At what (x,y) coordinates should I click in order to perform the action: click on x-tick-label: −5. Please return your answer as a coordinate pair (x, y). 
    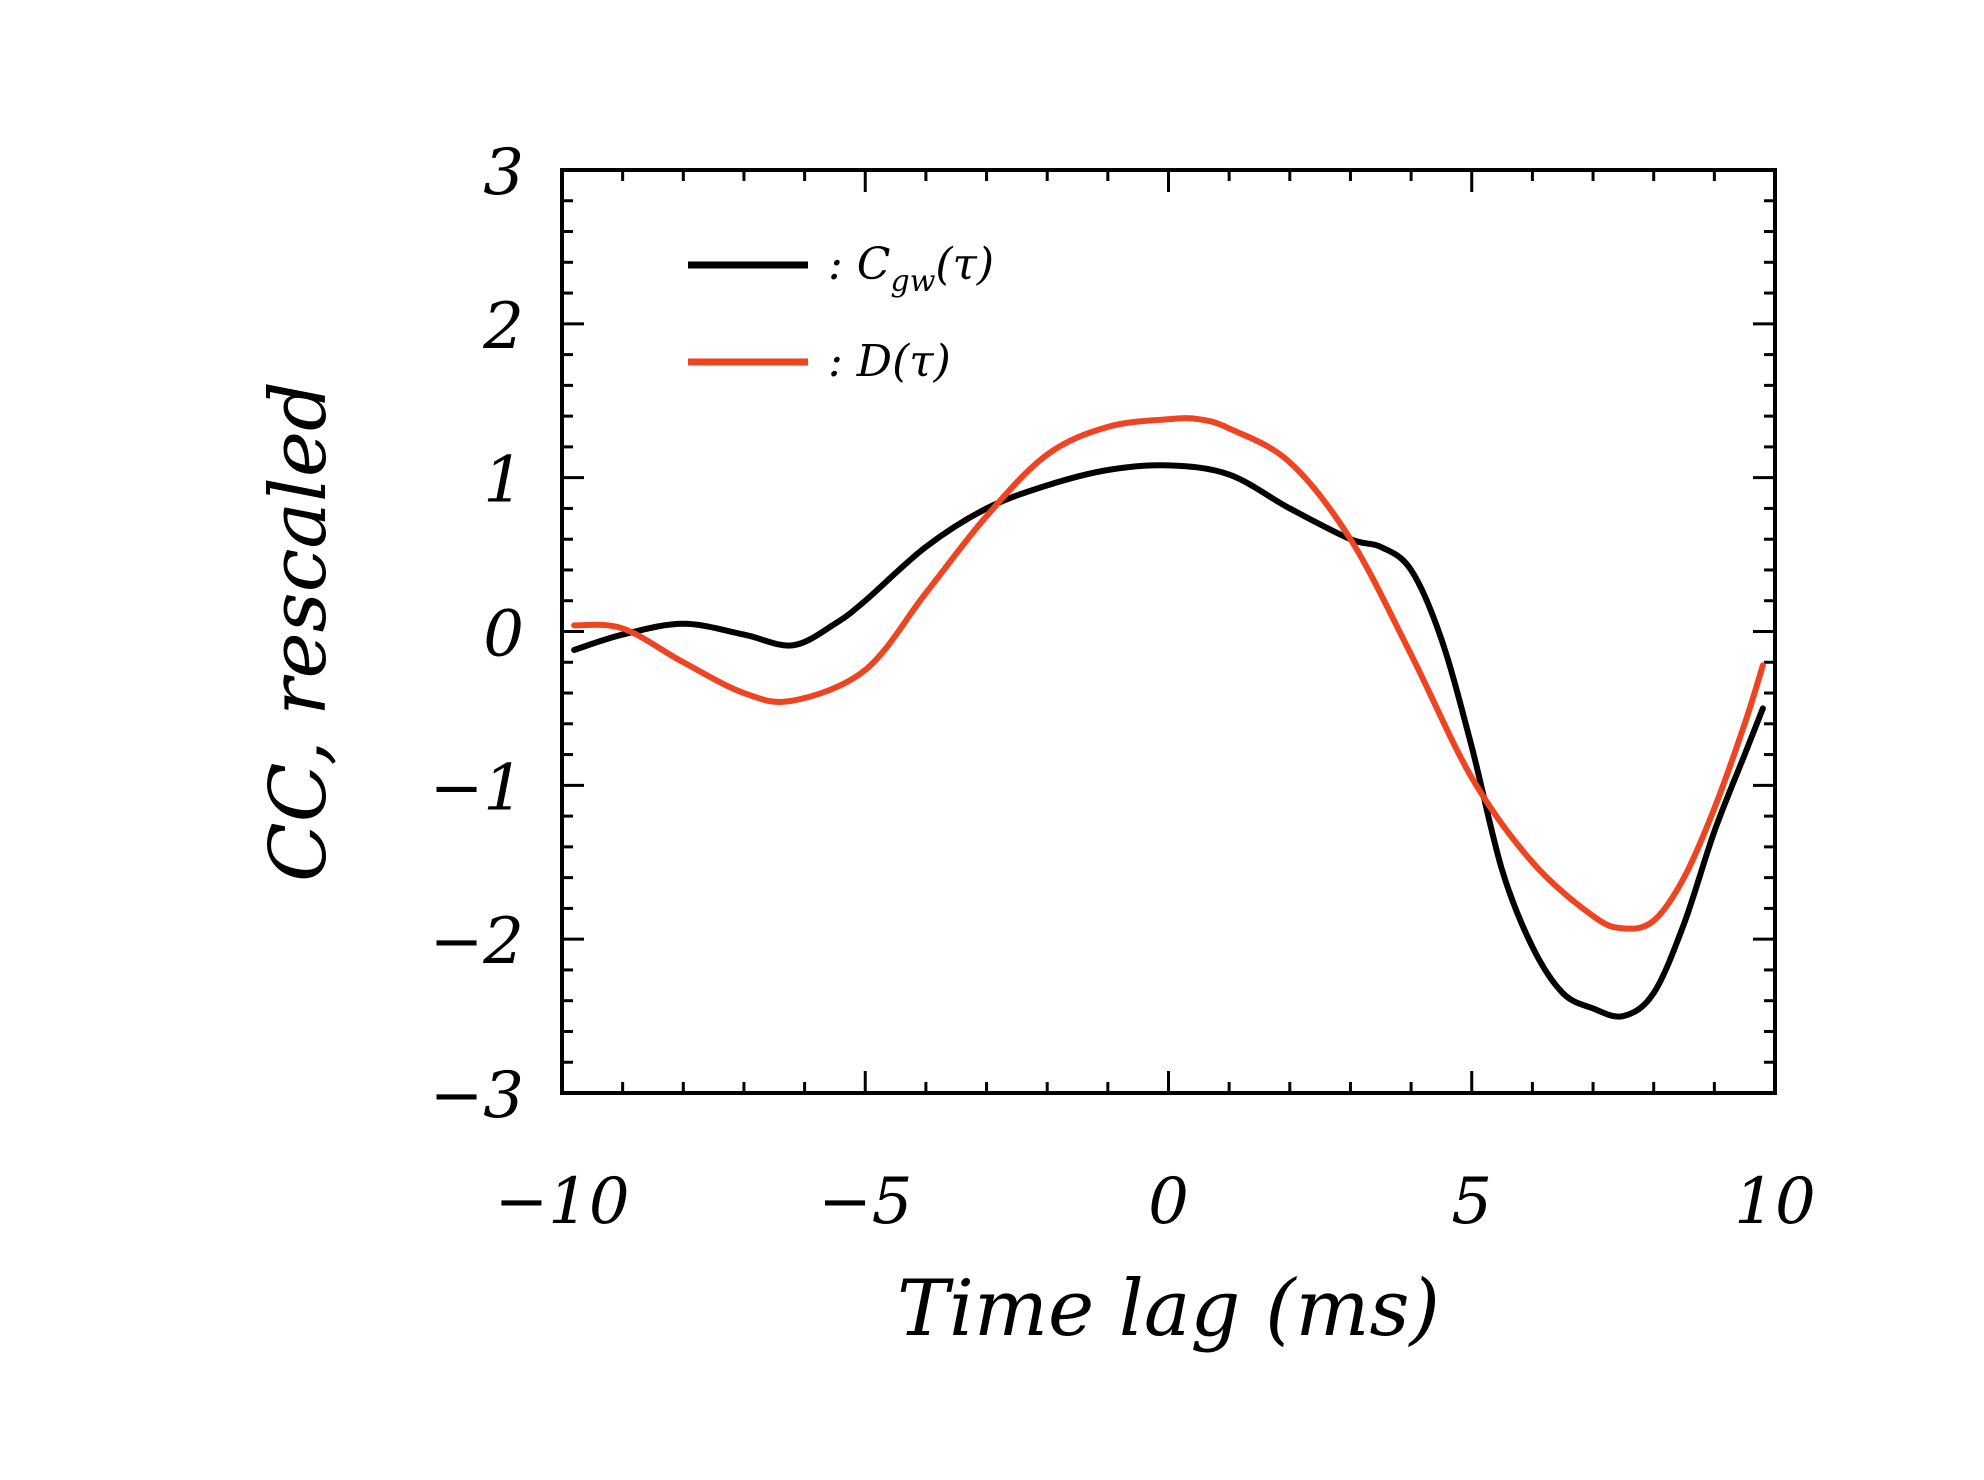
    Looking at the image, I should click on (865, 1202).